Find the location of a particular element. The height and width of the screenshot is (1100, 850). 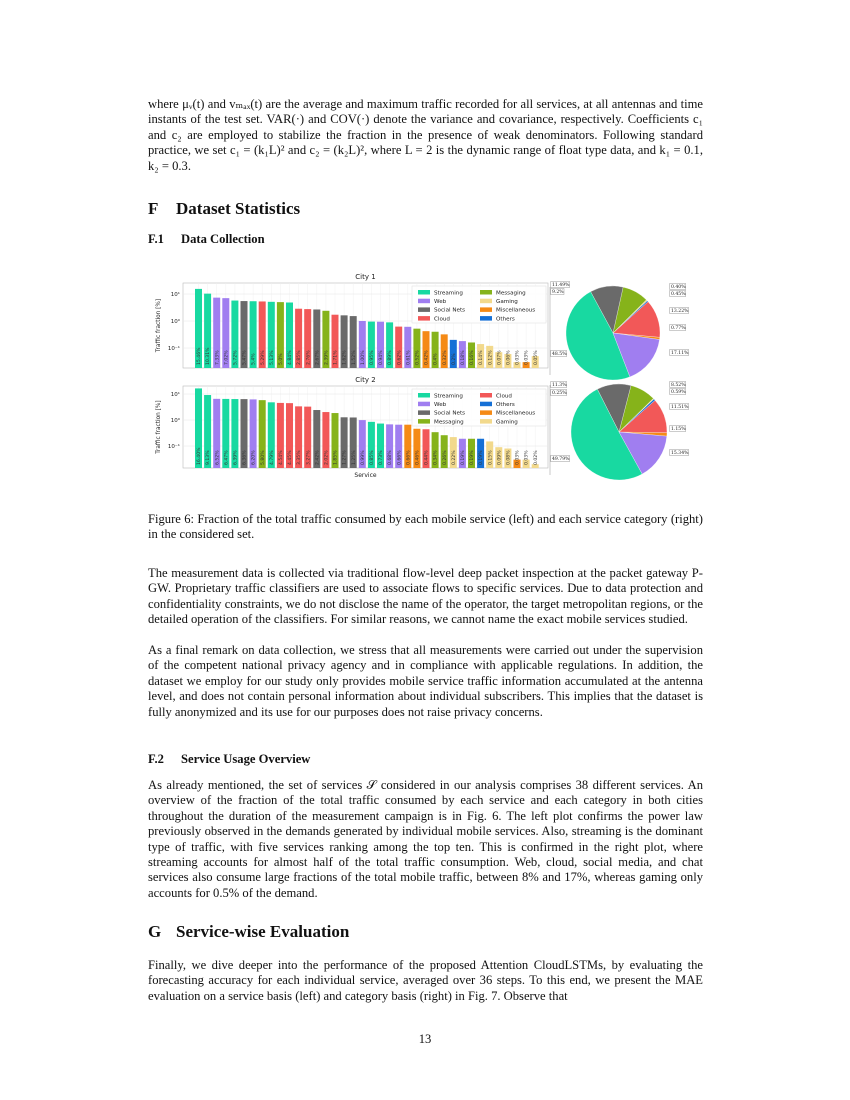

bar-data-label: 1.25% is located at coordinates (354, 457).